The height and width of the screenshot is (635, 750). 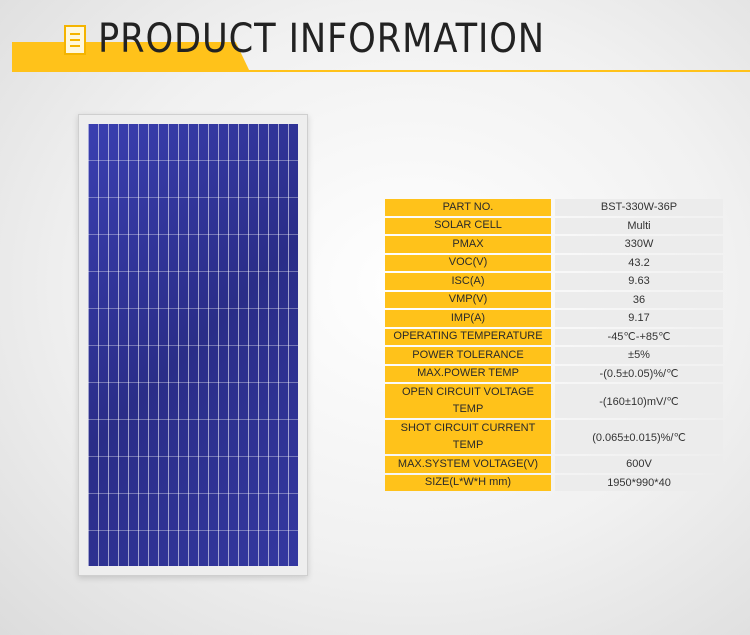 I want to click on spec-label: SHOT CIRCUIT CURRENT TEMP, so click(x=468, y=437).